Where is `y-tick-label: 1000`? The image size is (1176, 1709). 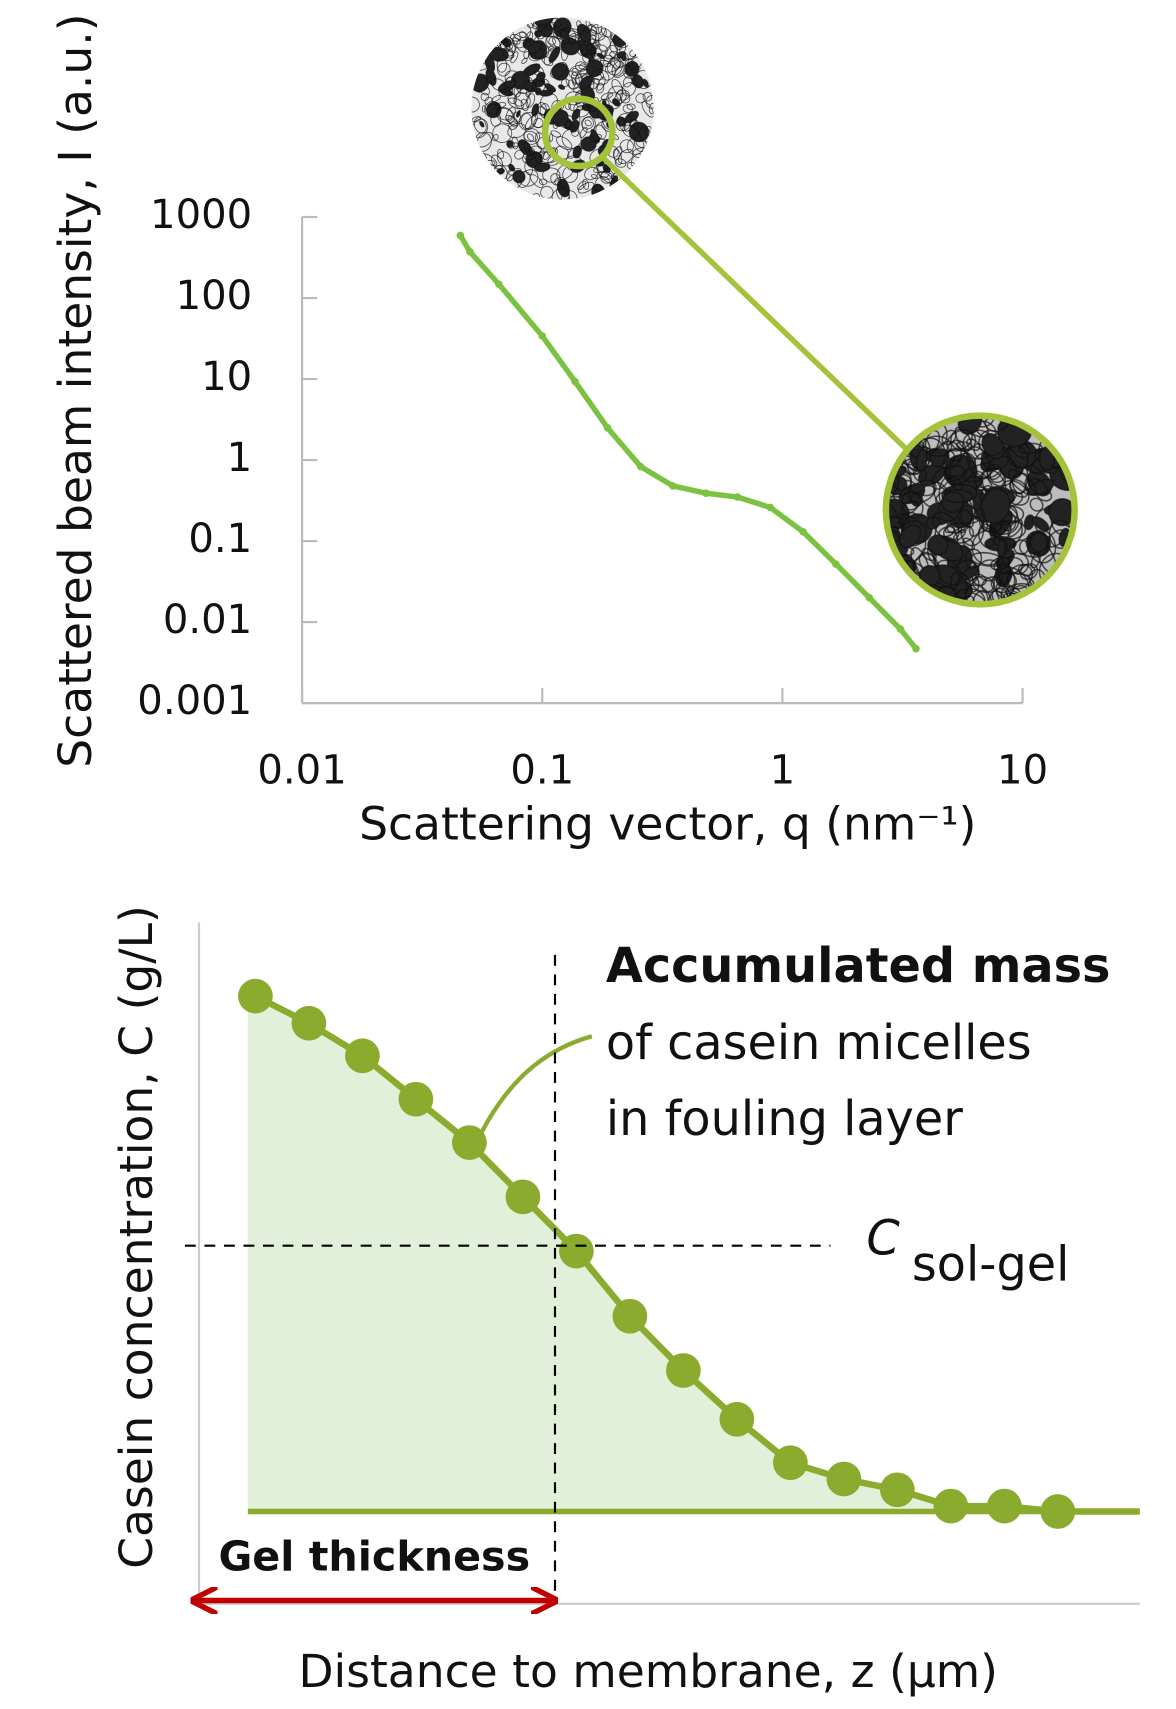
y-tick-label: 1000 is located at coordinates (201, 215).